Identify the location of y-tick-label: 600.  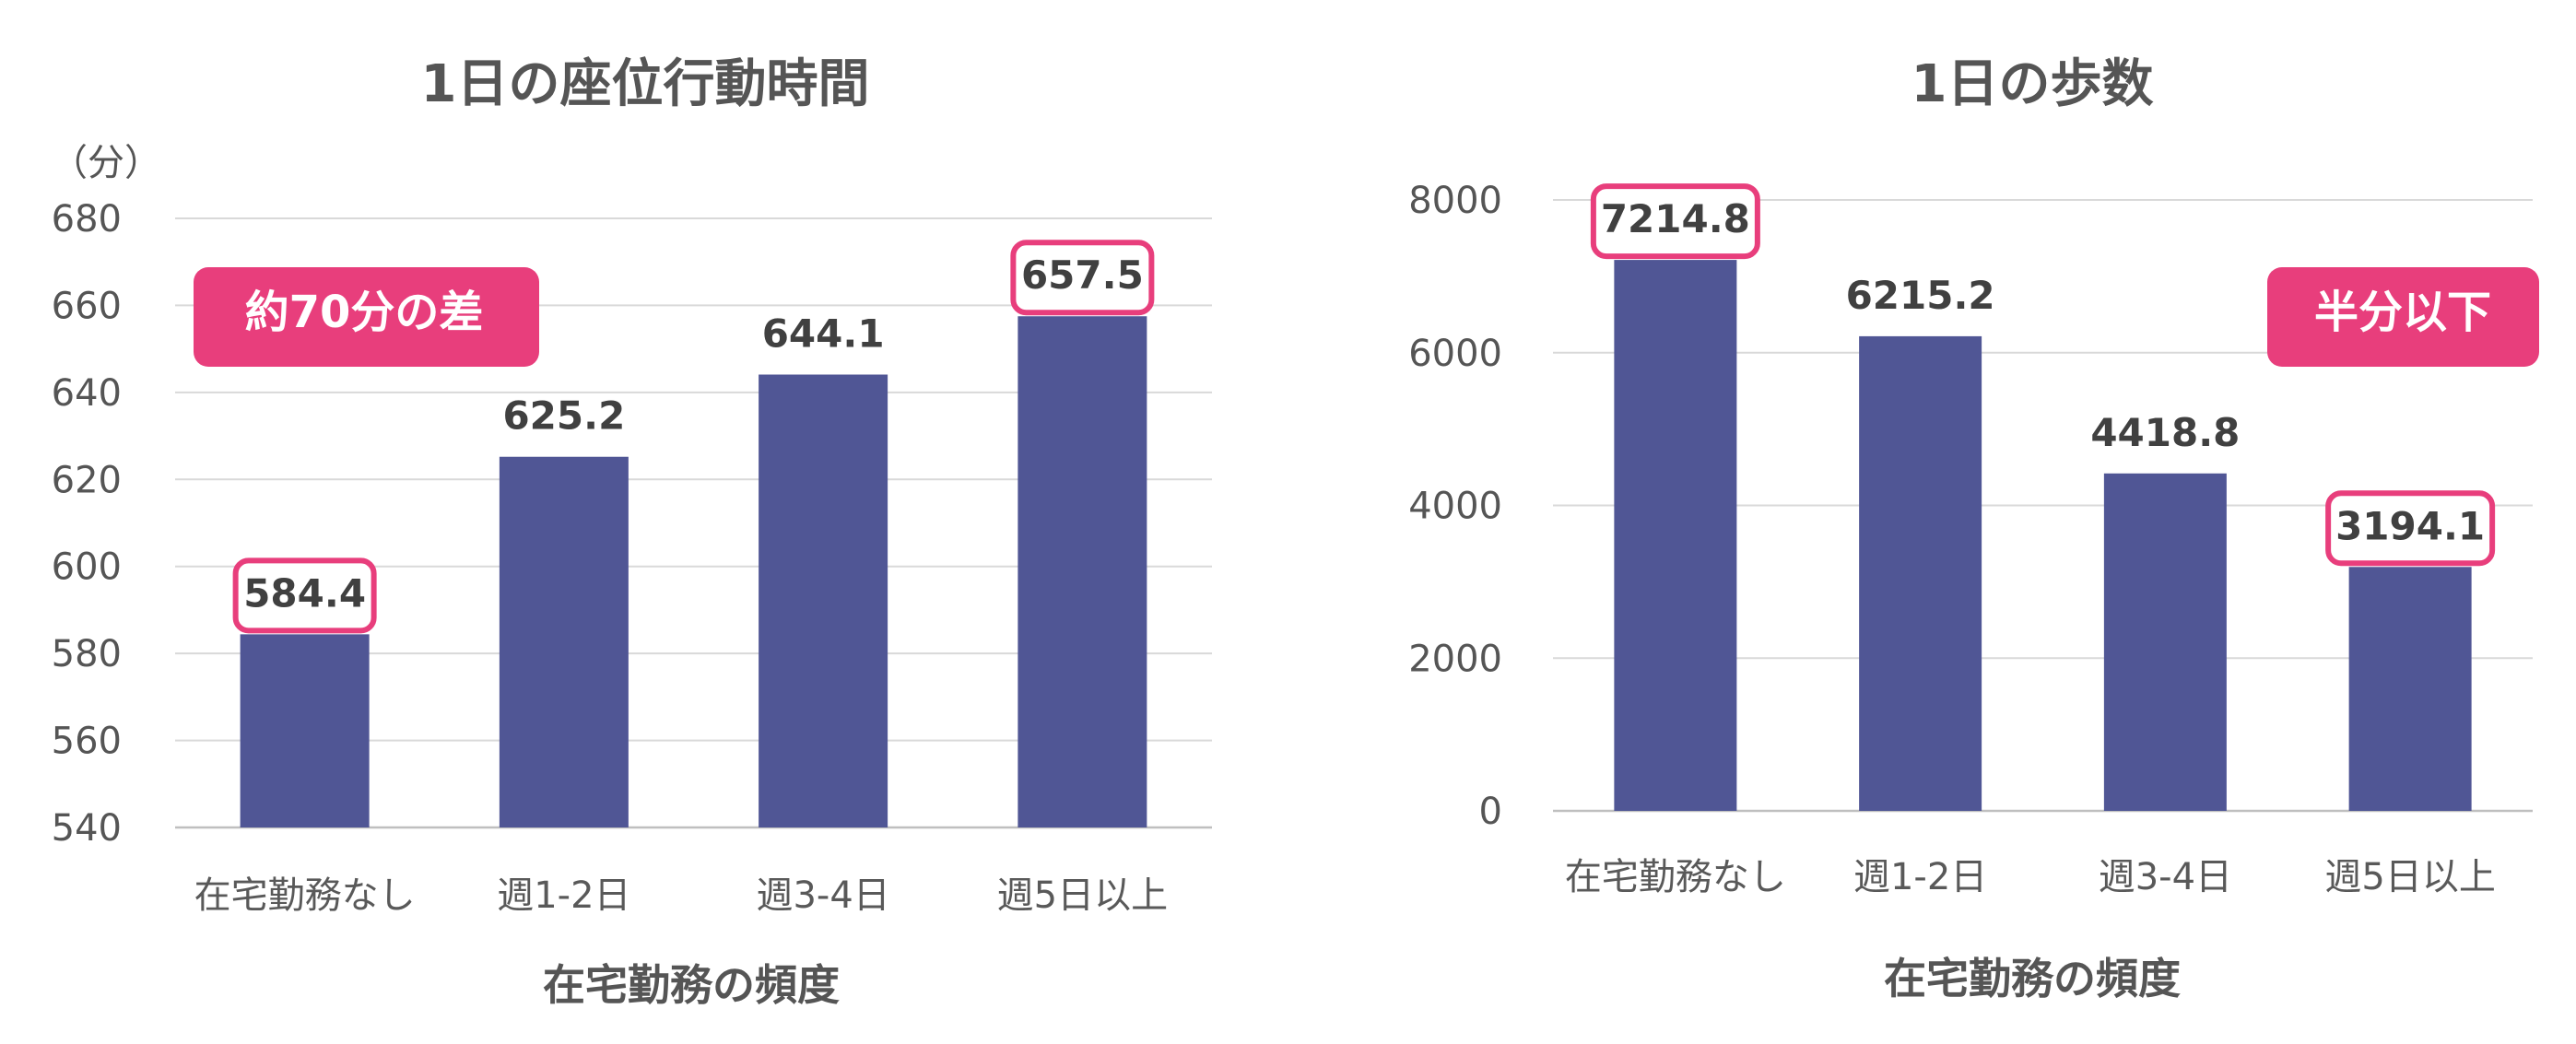
(87, 567).